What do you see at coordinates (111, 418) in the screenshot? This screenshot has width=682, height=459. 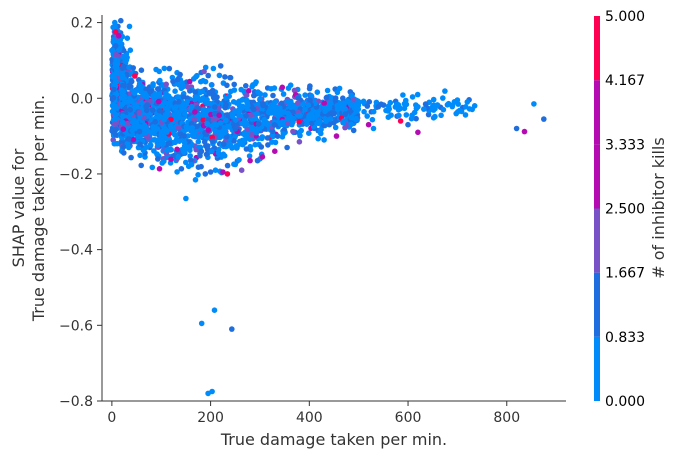 I see `x-tick-label: 0` at bounding box center [111, 418].